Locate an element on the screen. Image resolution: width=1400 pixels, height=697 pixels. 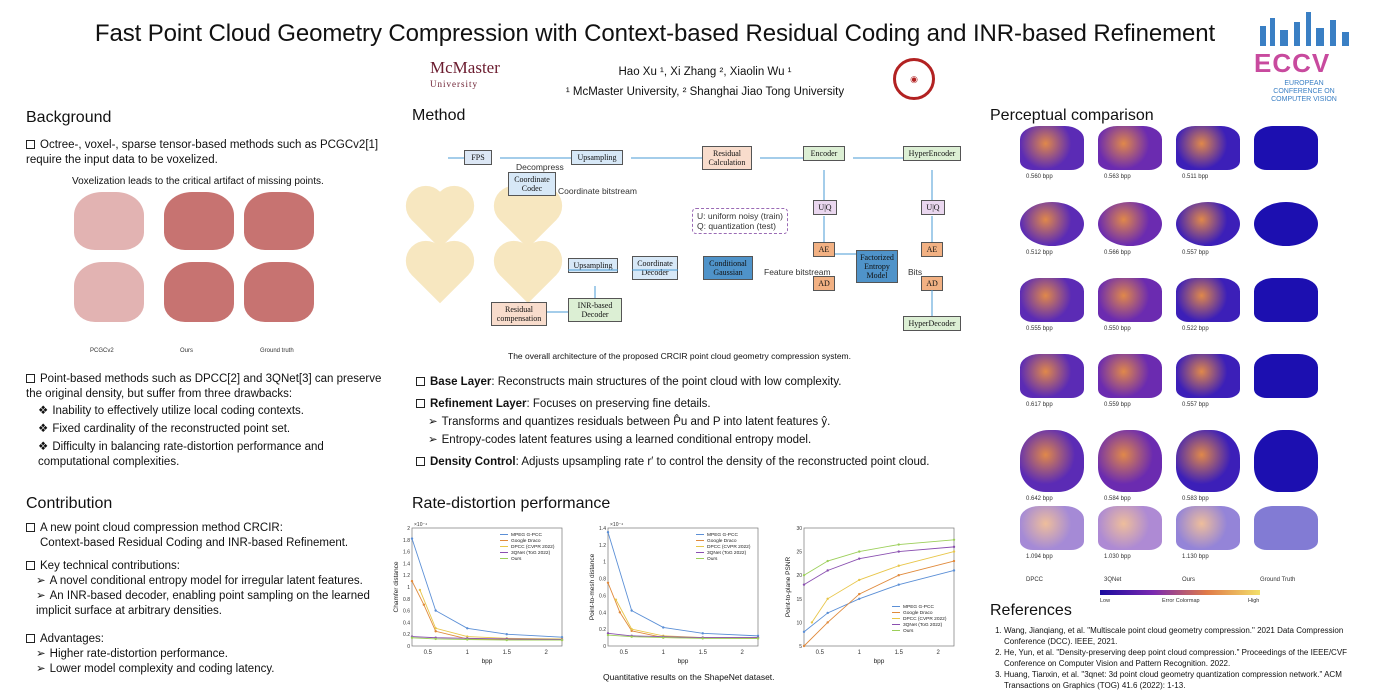
legend-label: Google Draco is located at coordinates (722, 541).